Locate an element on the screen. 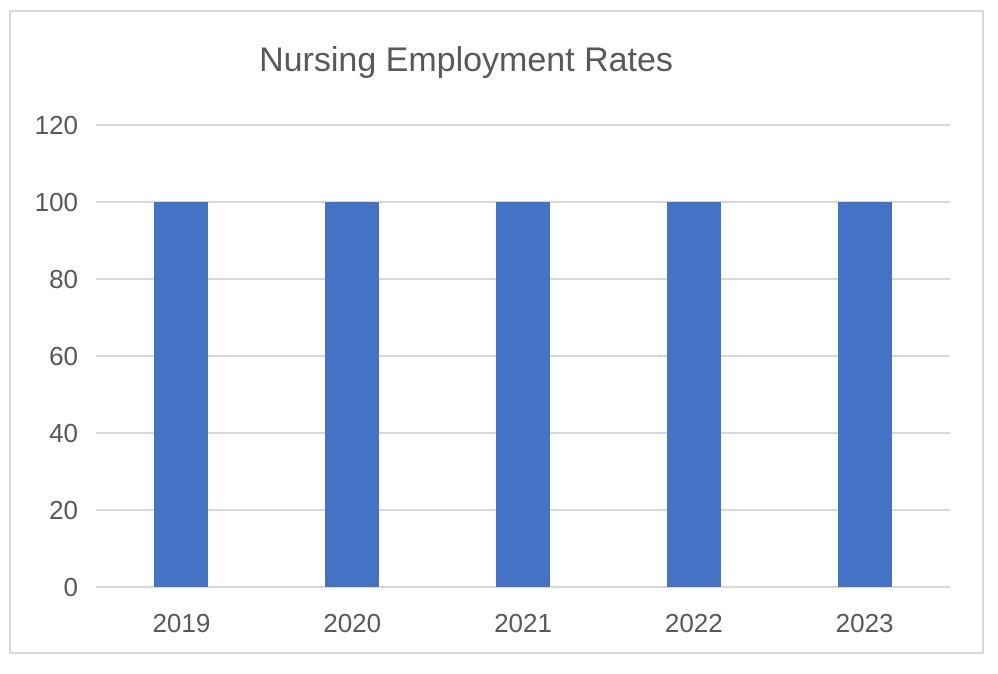  x-axis-tick-label: 2020 is located at coordinates (352, 623).